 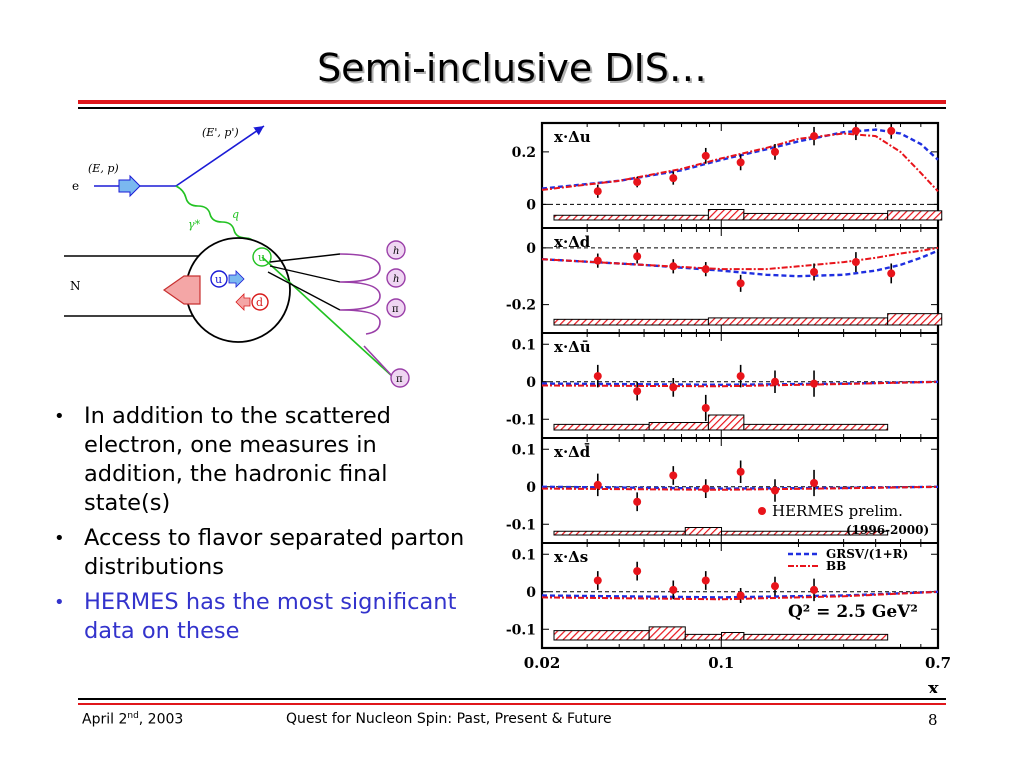 I want to click on struck-quark-track, so click(x=328, y=317).